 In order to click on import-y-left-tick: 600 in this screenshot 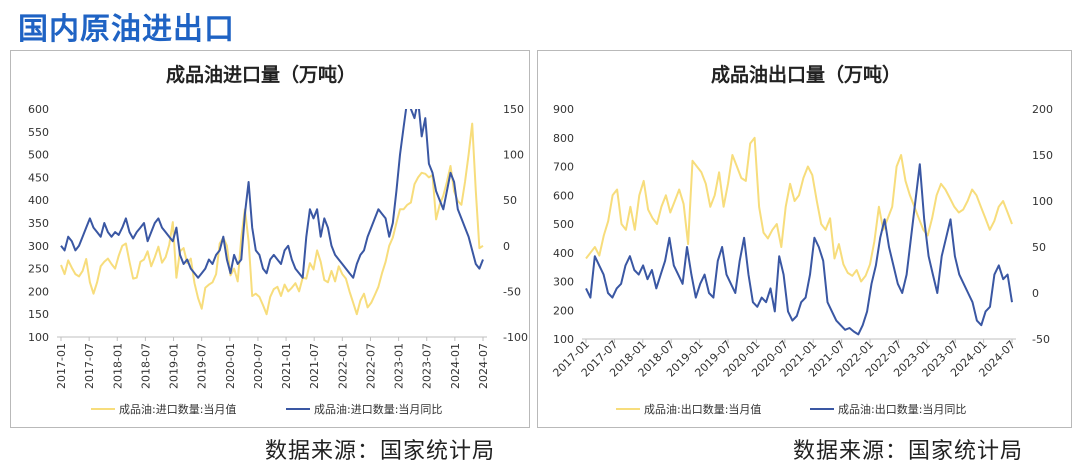, I will do `click(38, 109)`.